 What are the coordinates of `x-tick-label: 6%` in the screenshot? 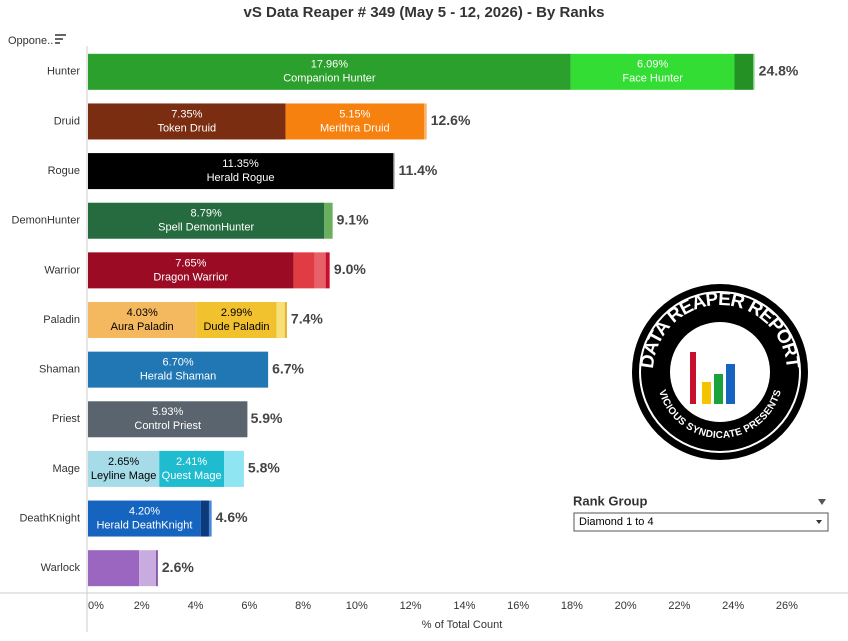 It's located at (249, 606).